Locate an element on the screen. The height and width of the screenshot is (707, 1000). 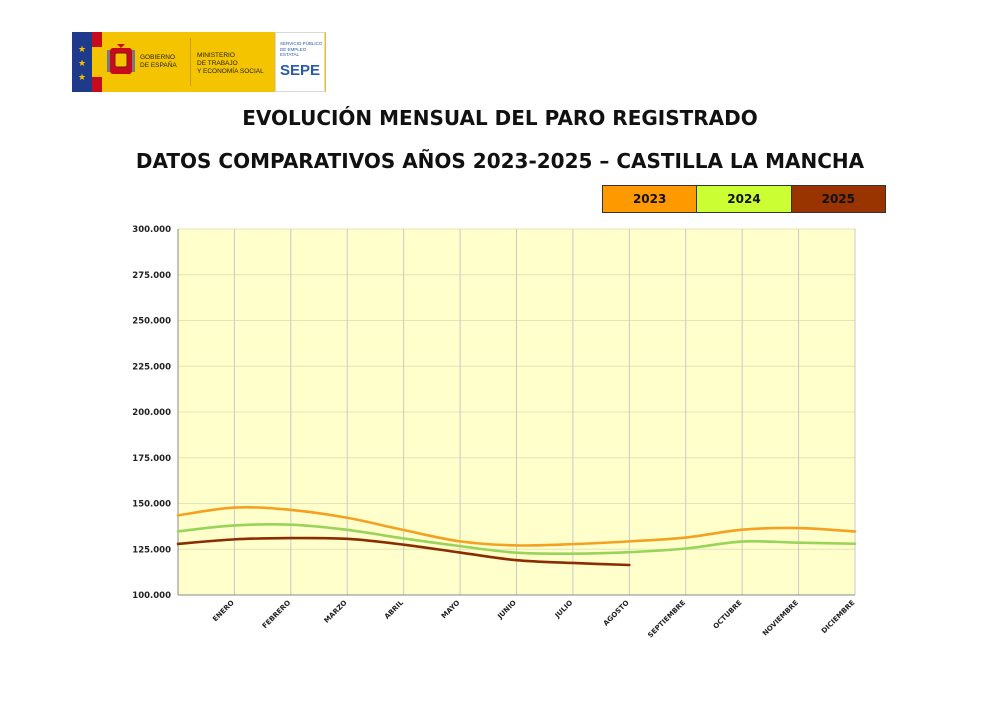
series-line-2025 is located at coordinates (403, 551).